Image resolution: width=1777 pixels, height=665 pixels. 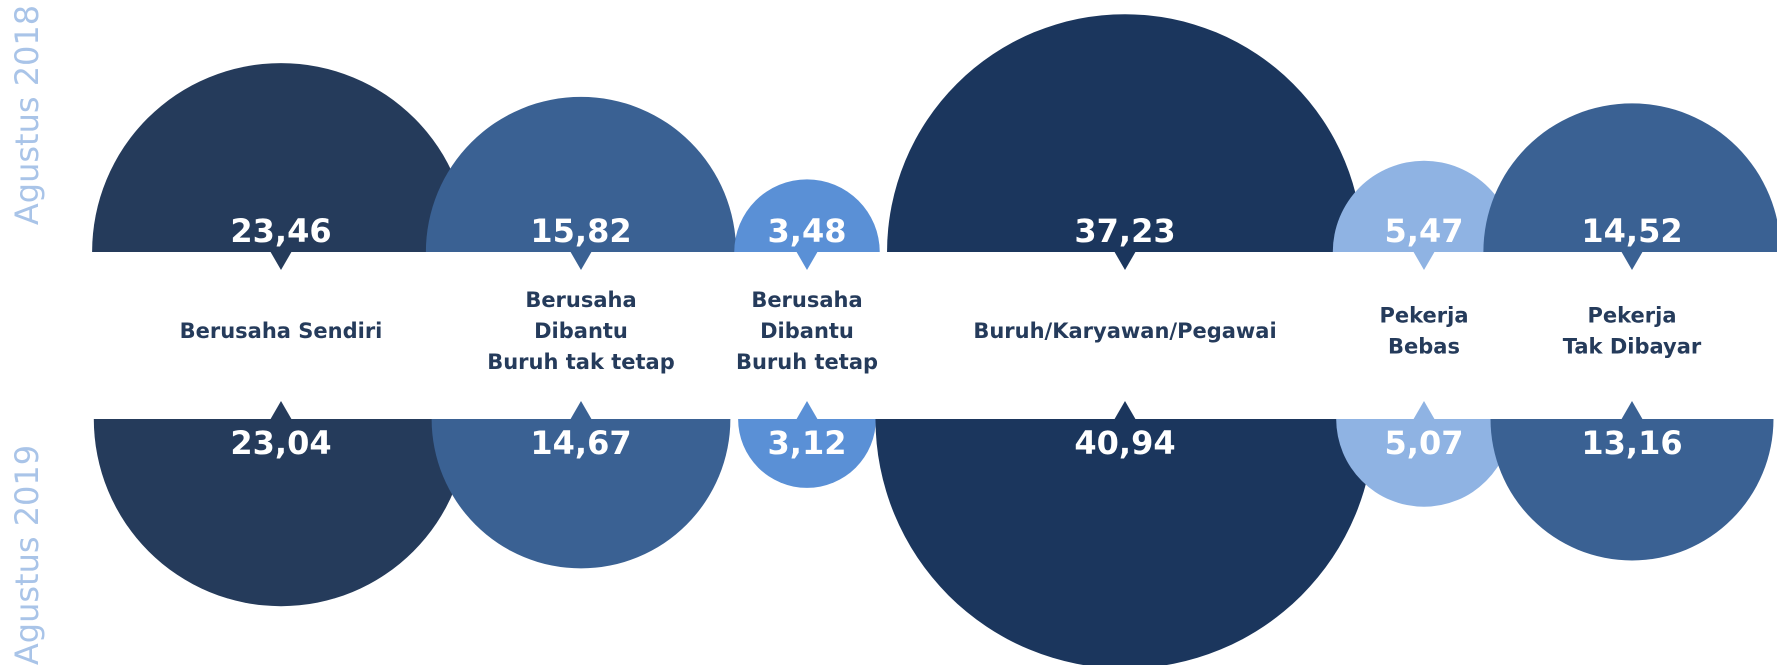 I want to click on category-line: Bebas, so click(x=1424, y=347).